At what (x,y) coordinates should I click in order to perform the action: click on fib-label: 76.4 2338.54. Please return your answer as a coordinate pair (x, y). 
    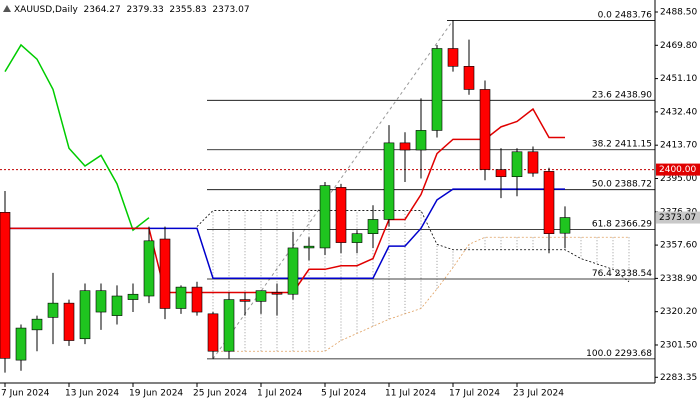
    Looking at the image, I should click on (622, 274).